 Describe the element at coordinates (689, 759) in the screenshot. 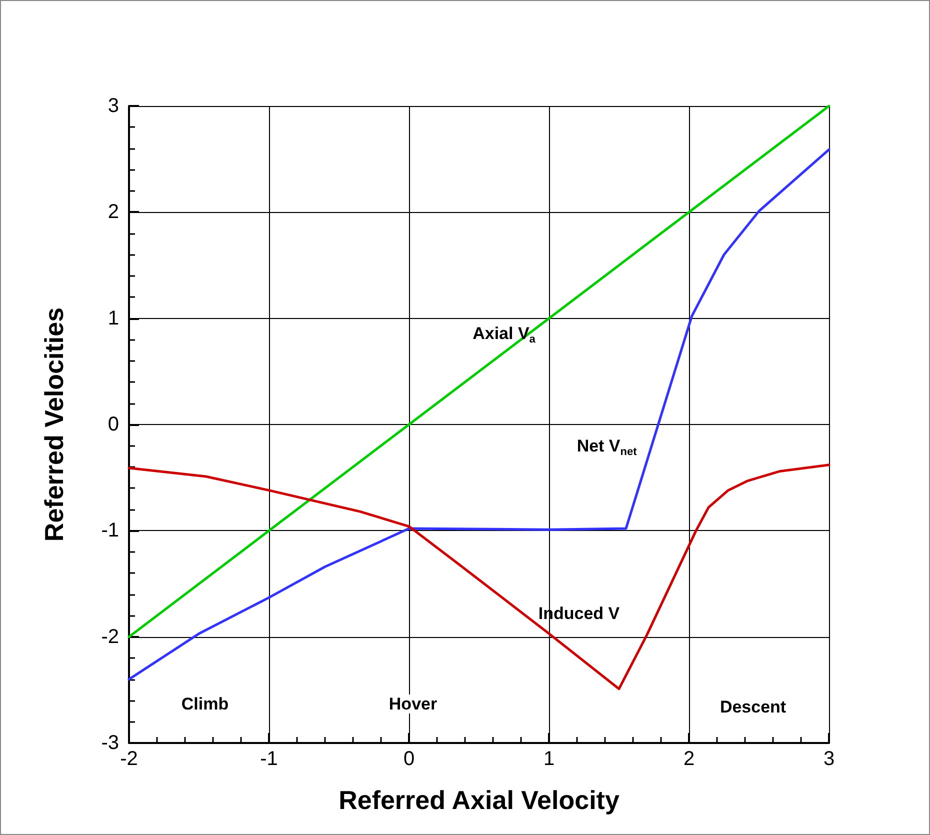

I see `x-tick-label: 2` at that location.